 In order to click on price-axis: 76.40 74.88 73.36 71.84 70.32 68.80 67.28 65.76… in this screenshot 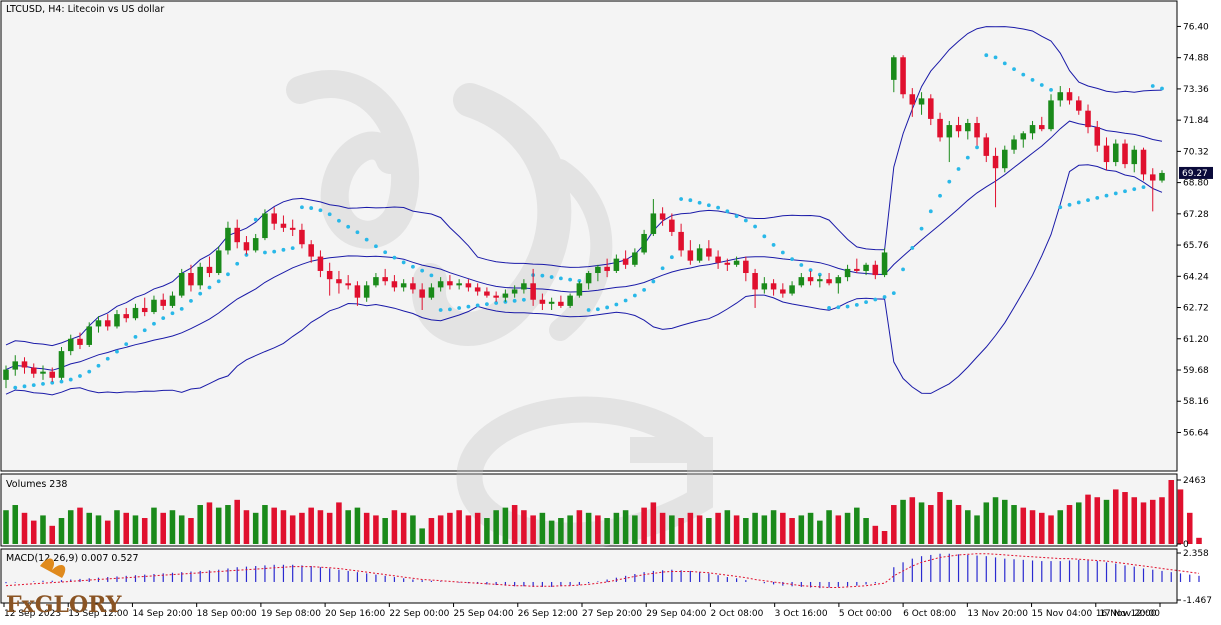, I will do `click(1193, 230)`.